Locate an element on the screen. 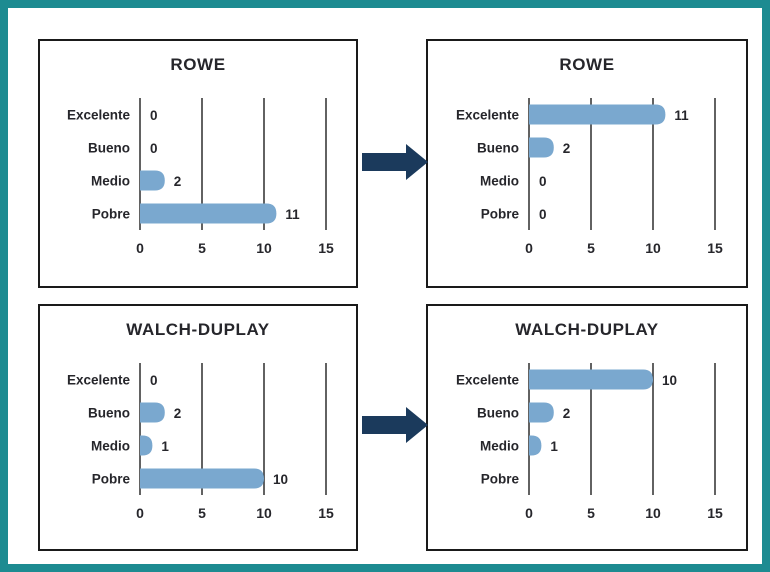 The image size is (770, 572). bar-chart: 0 5 10 15 Excelente 0 Bueno 2 Medio 1 Pobre 10 is located at coordinates (200, 442).